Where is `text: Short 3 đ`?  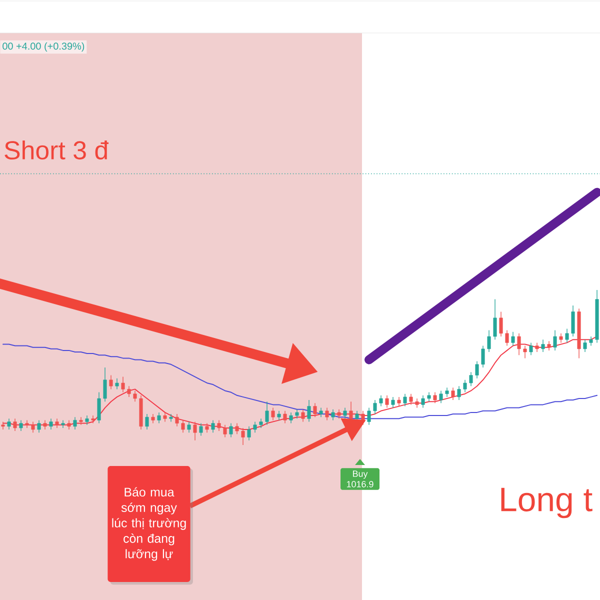 text: Short 3 đ is located at coordinates (56, 150).